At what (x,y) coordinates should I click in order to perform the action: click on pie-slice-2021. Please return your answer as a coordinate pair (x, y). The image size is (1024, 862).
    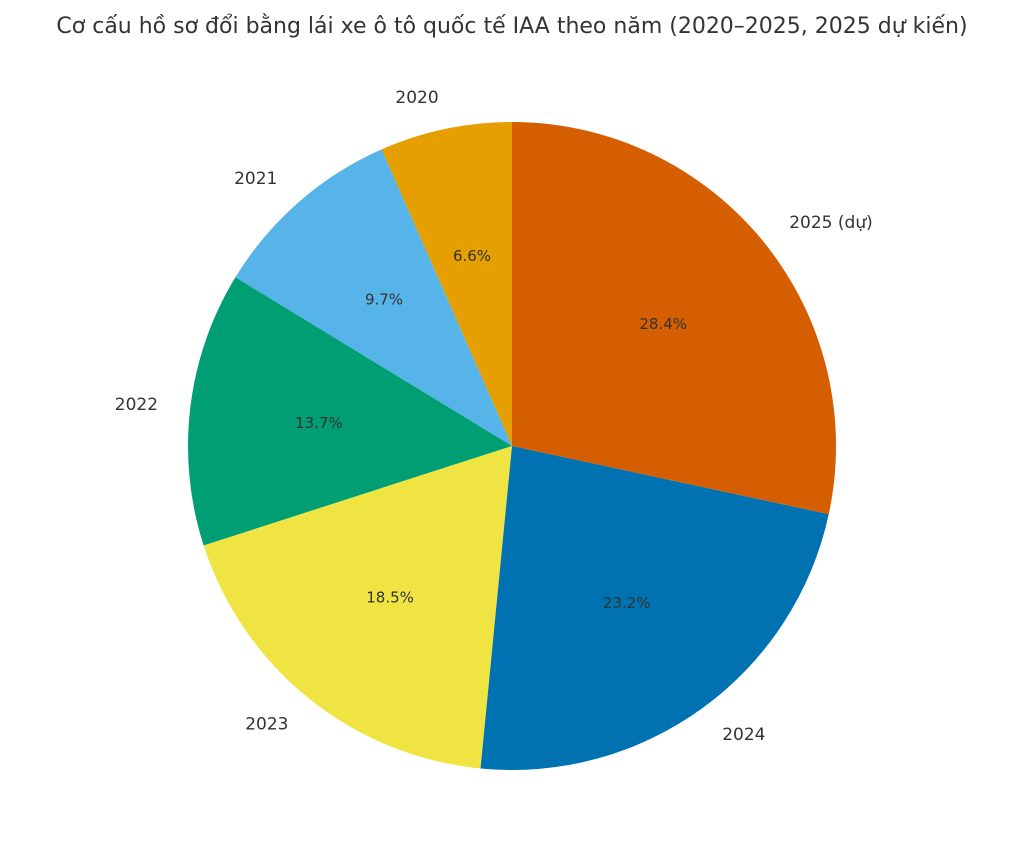
    Looking at the image, I should click on (373, 297).